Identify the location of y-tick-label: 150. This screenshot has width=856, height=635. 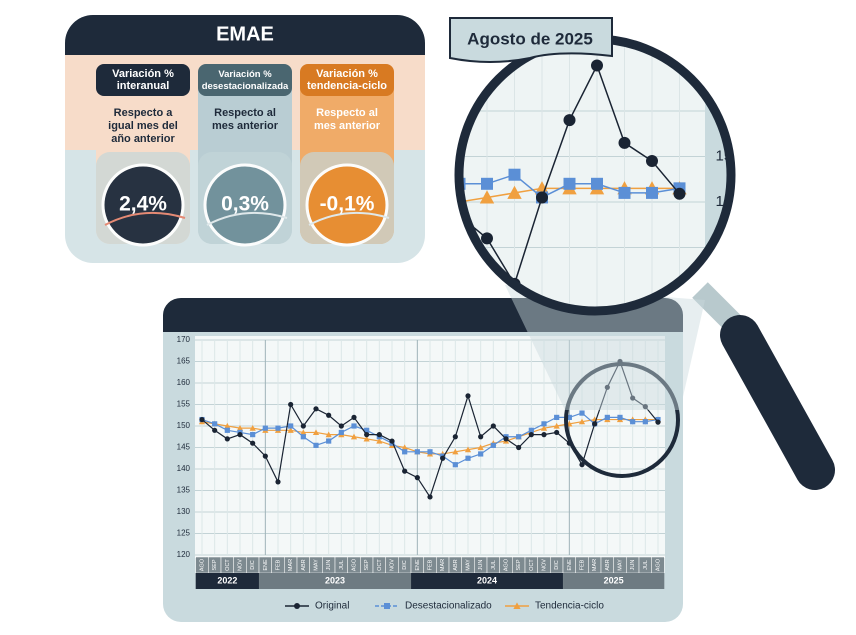
(184, 425).